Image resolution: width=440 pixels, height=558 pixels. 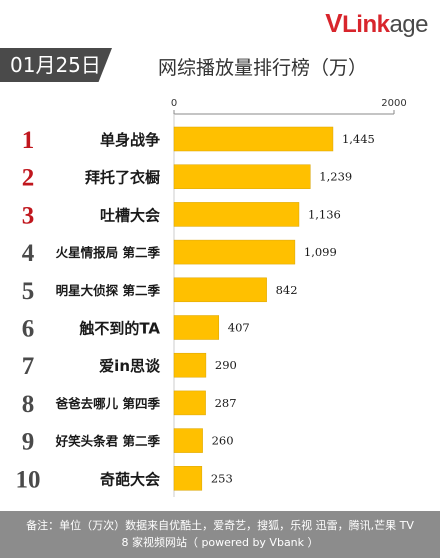 I want to click on rank-number: 6, so click(x=28, y=329).